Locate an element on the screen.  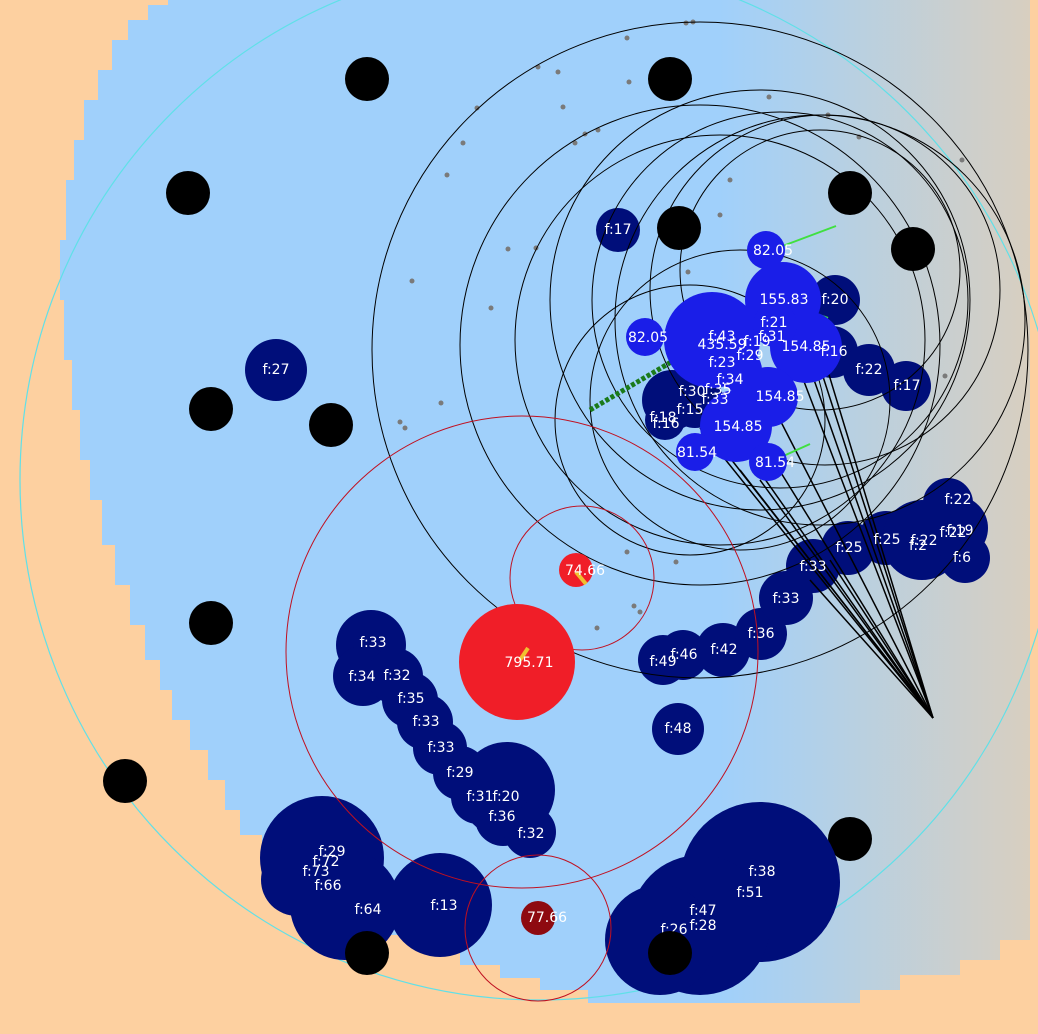
food-label: f:23 is located at coordinates (722, 363).